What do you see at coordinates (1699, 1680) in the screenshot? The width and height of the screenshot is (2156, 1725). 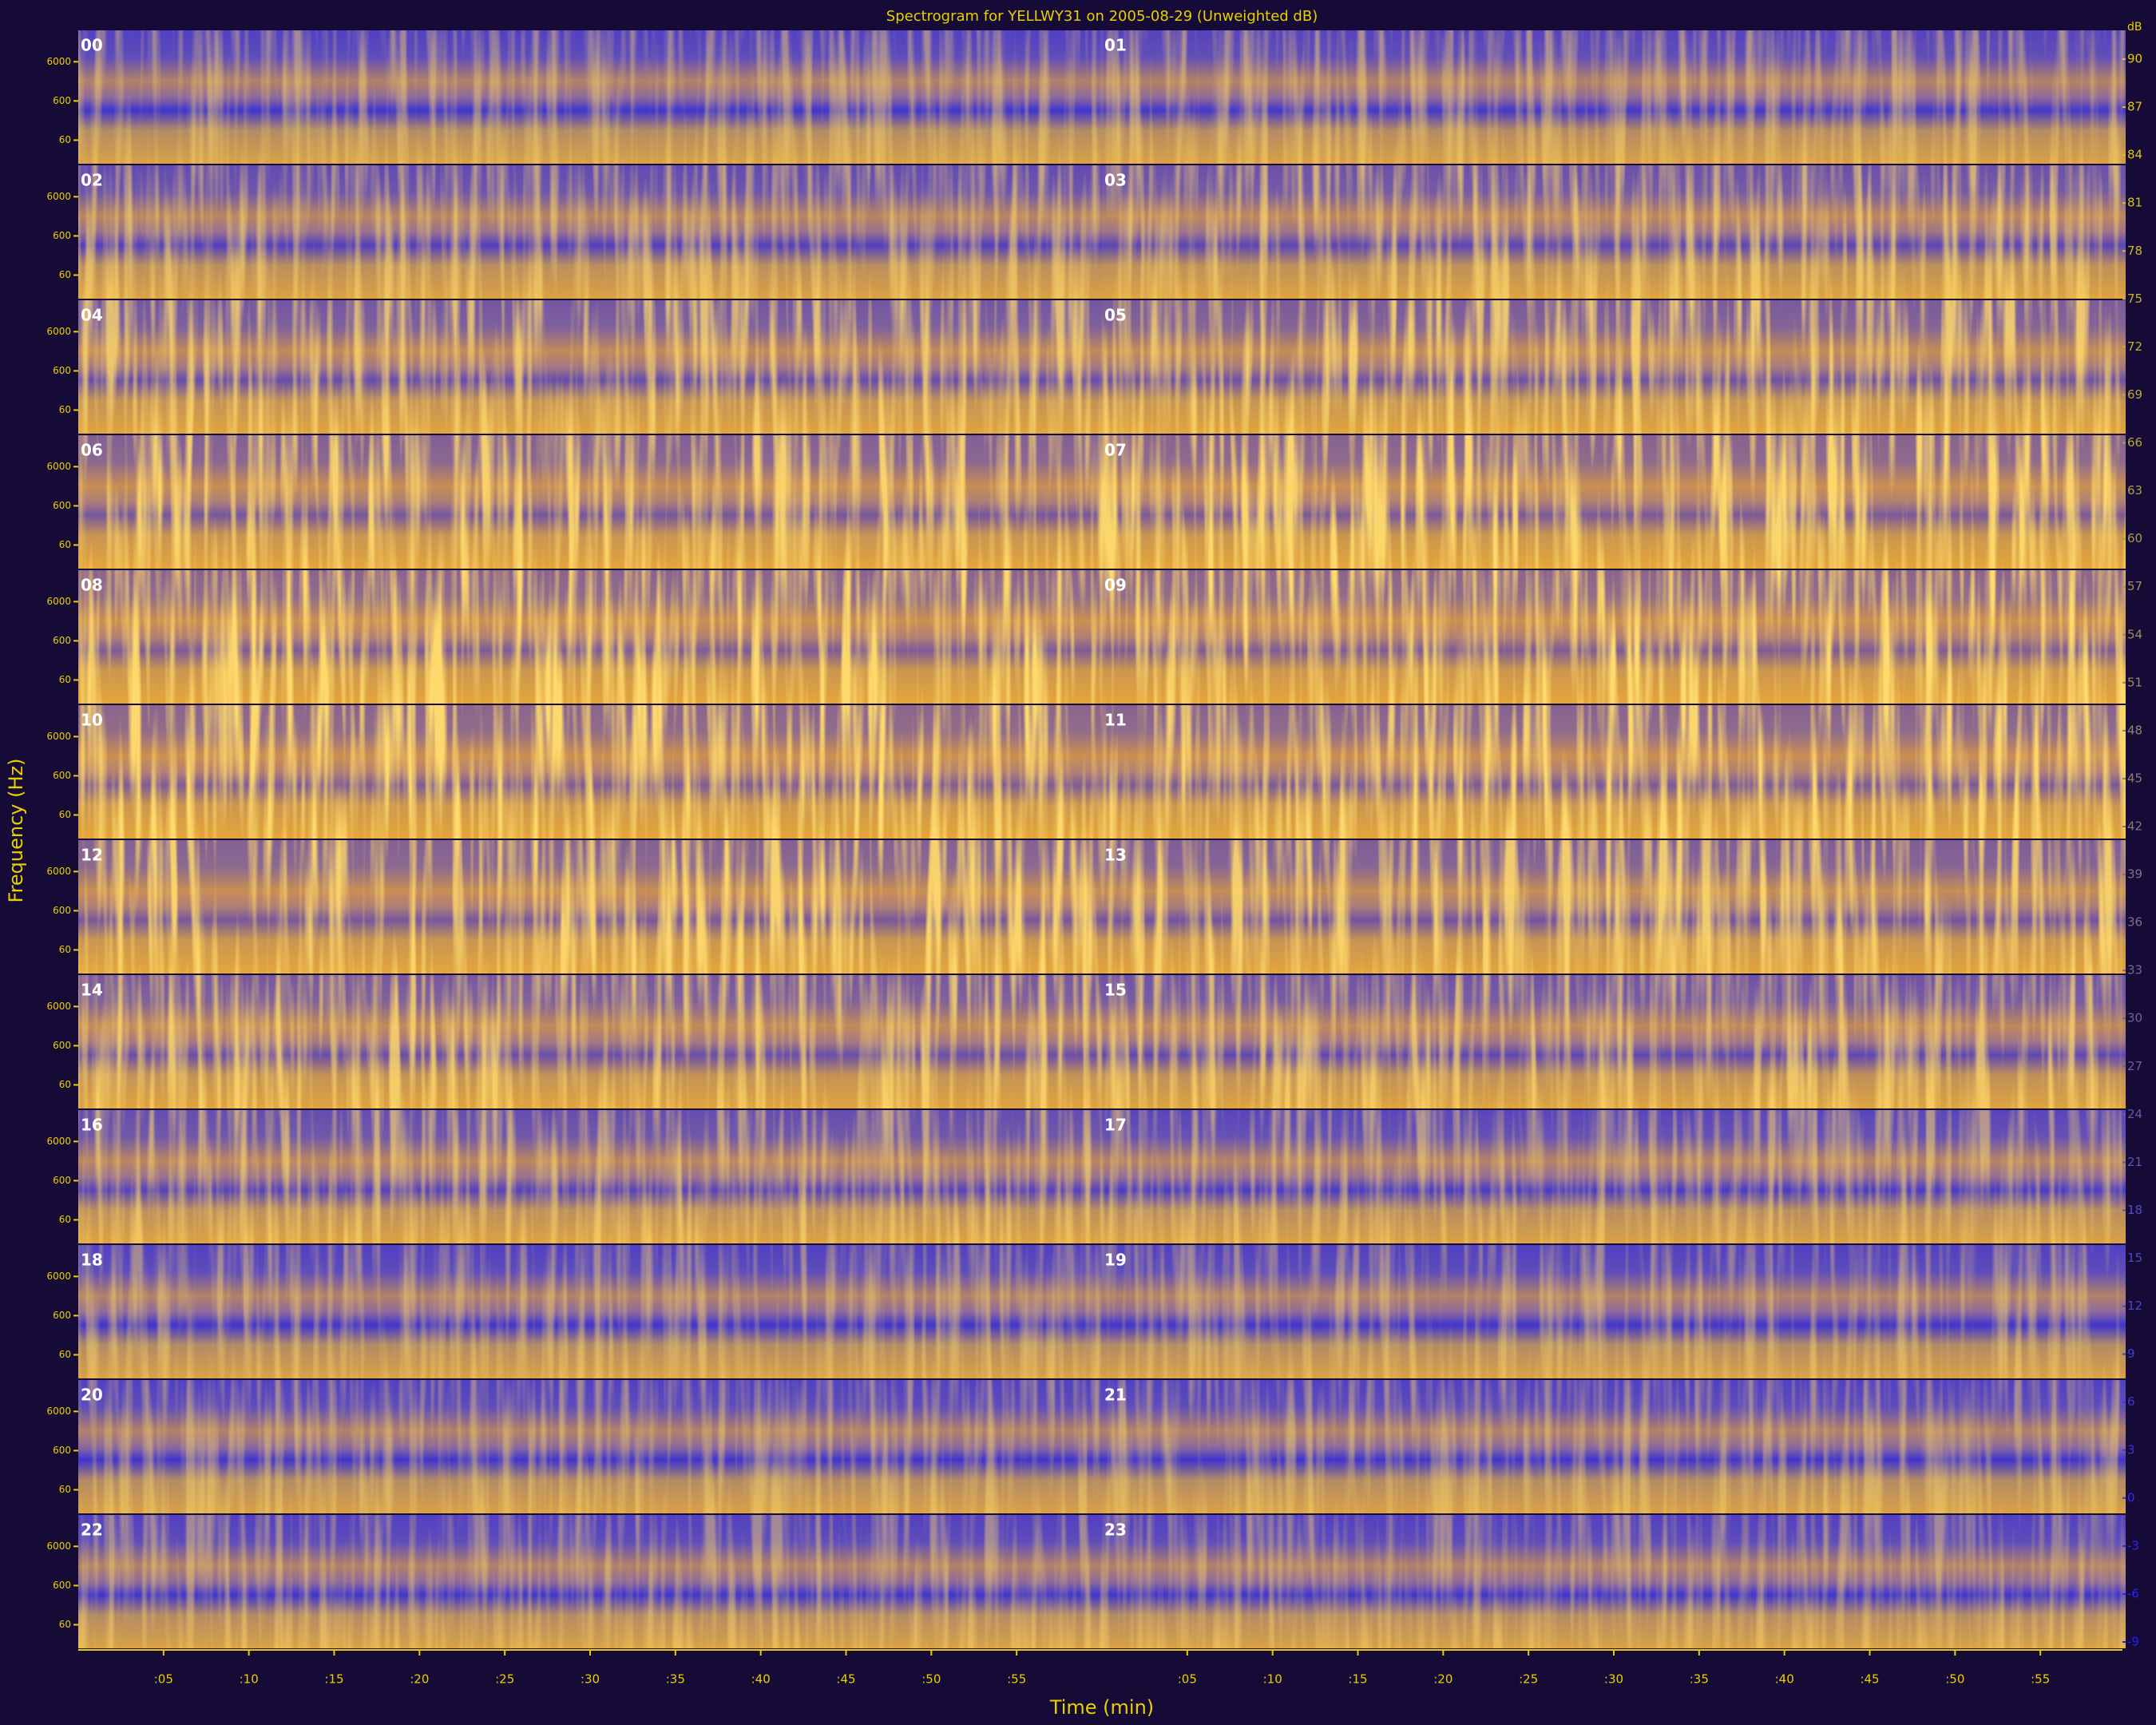 I see `x-tick-label: :35` at bounding box center [1699, 1680].